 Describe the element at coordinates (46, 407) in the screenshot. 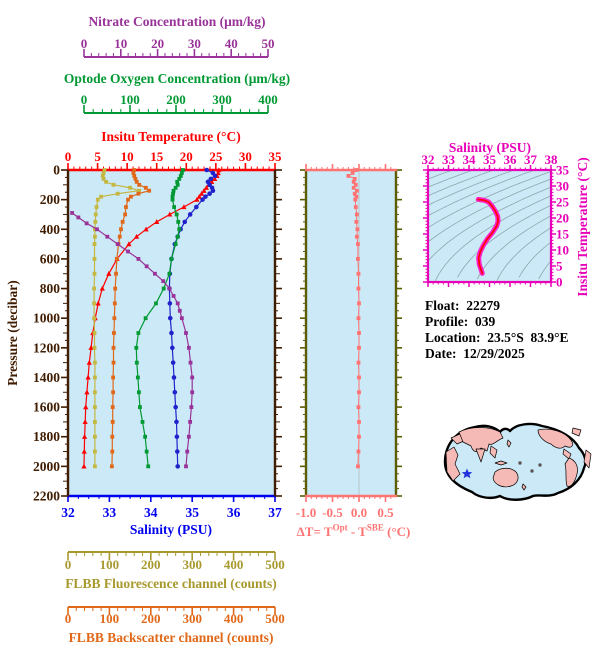

I see `svg-text: 1600` at that location.